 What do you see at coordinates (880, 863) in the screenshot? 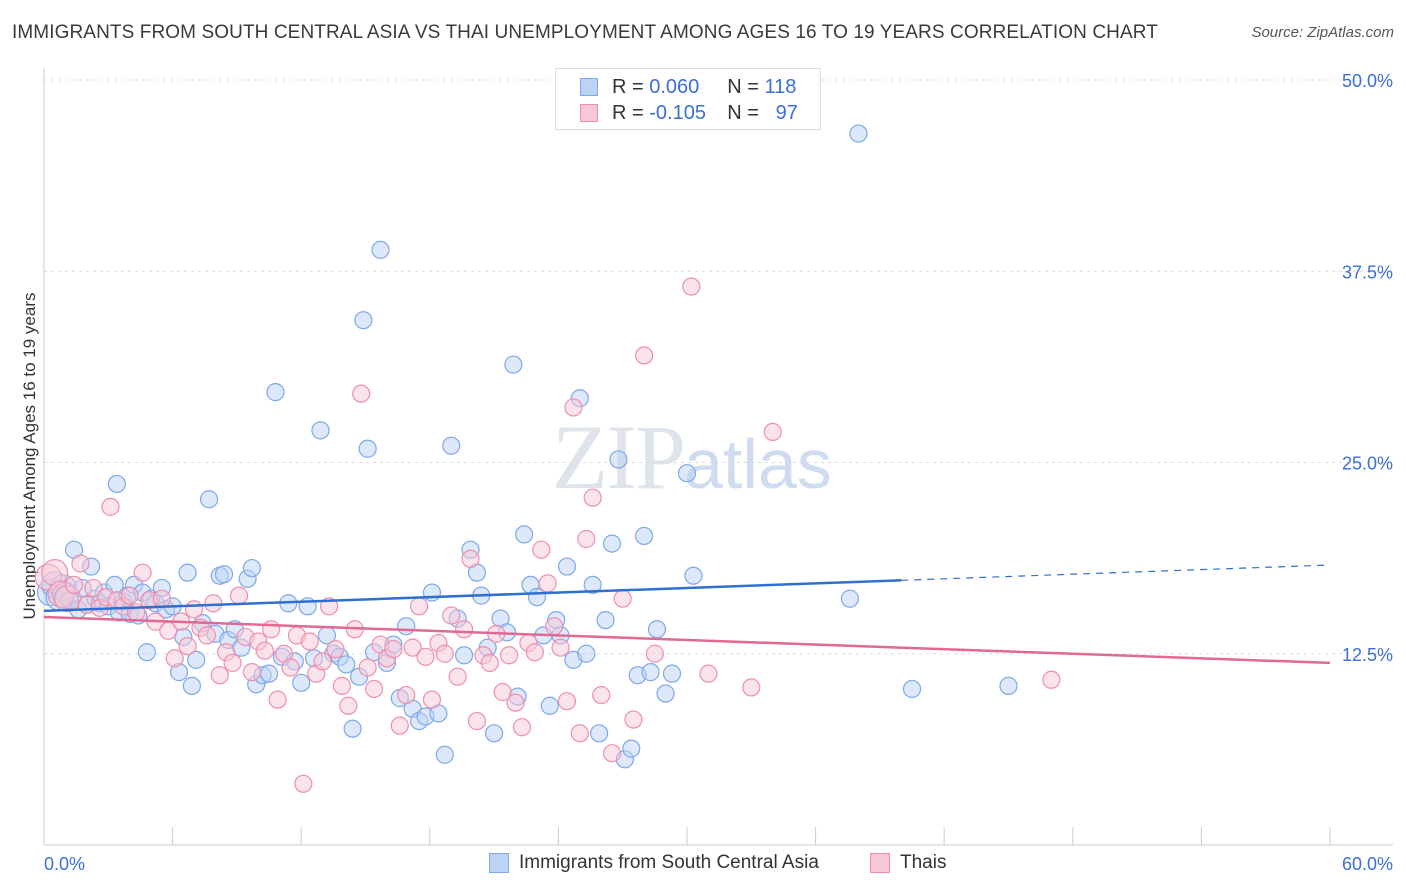
I see `series-swatch-pink` at bounding box center [880, 863].